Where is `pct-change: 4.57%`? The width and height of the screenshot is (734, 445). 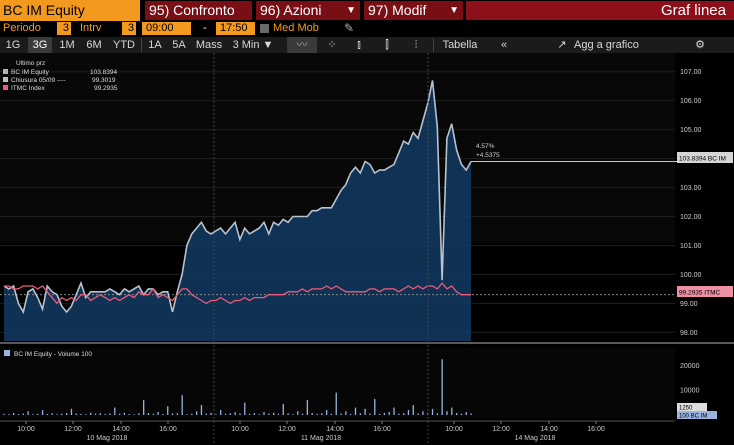
pct-change: 4.57% is located at coordinates (485, 146).